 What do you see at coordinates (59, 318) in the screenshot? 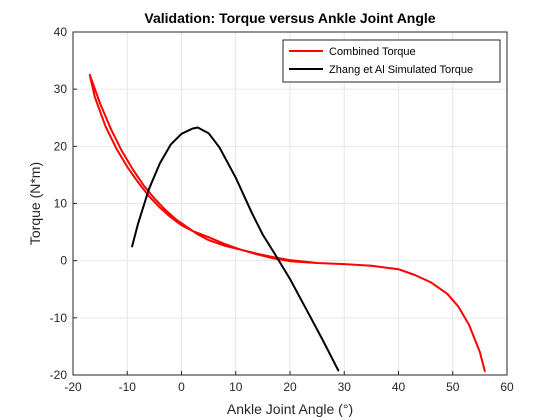
I see `y-tick-label: -10` at bounding box center [59, 318].